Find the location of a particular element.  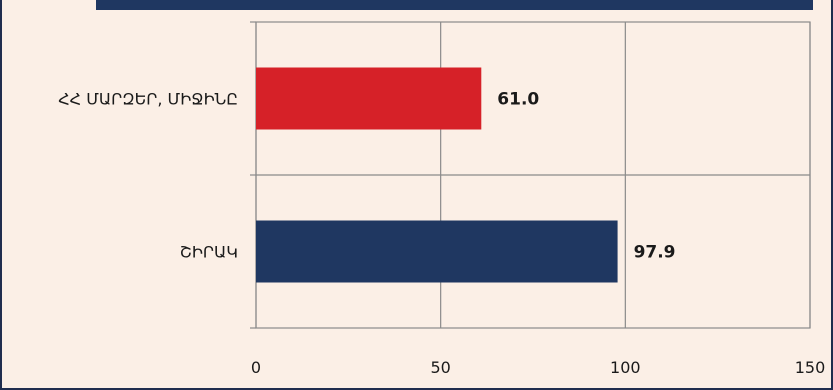

header-accent-bar is located at coordinates (454, 5).